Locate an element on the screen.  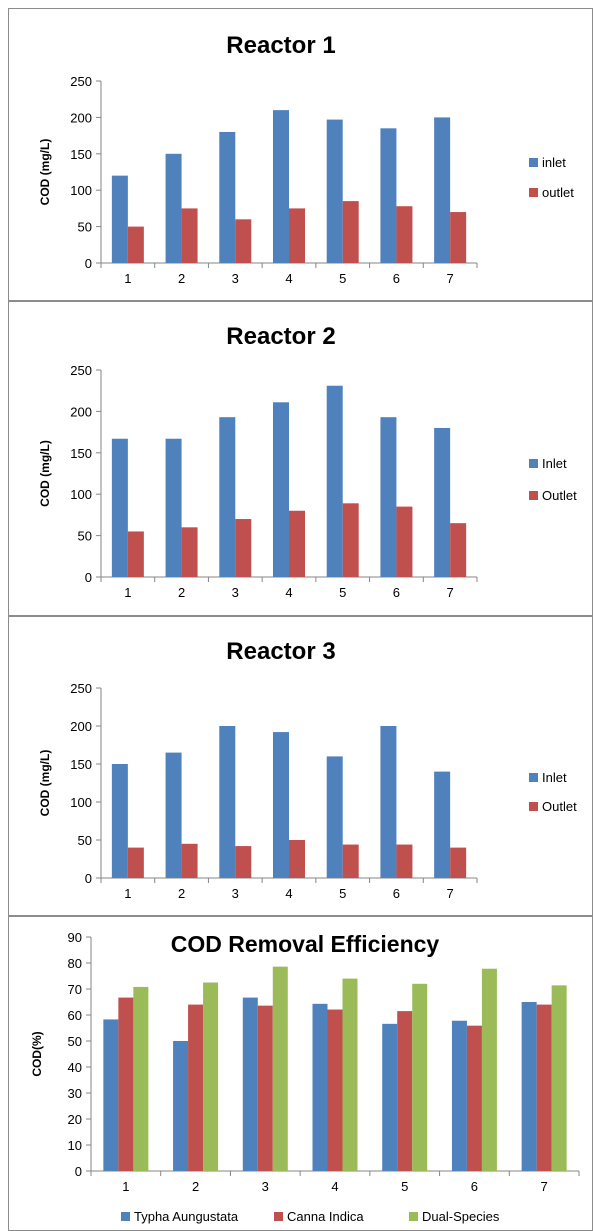
chart-title: Reactor 3 is located at coordinates (280, 651).